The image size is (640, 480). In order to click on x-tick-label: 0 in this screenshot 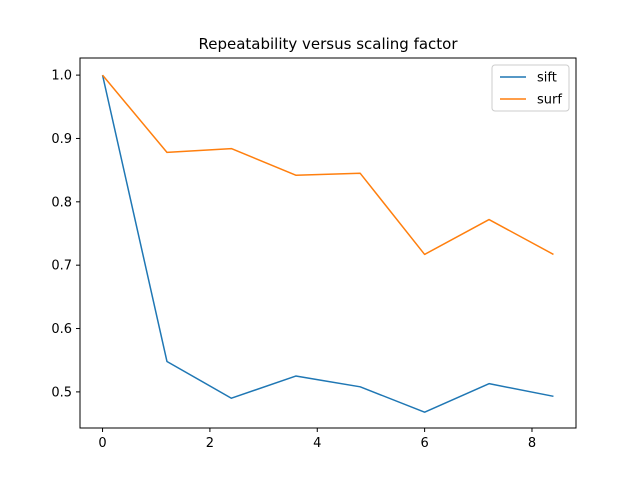, I will do `click(102, 443)`.